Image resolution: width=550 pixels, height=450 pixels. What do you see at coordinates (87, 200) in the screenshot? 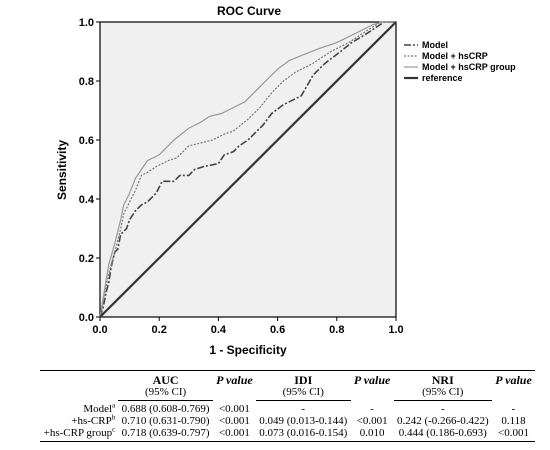
I see `y-tick-label: 0.4` at bounding box center [87, 200].